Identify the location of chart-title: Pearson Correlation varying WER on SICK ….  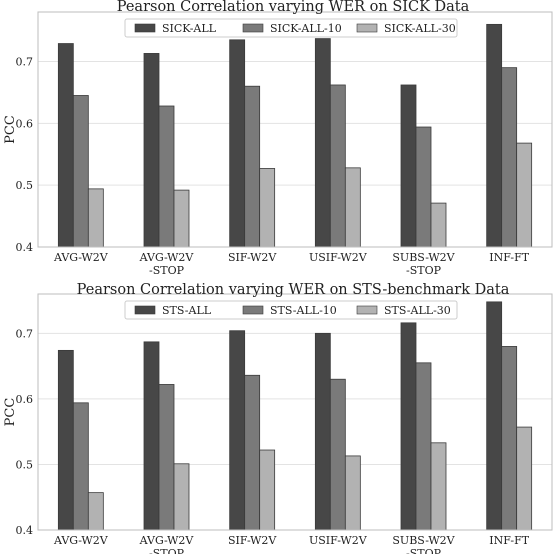
(293, 7).